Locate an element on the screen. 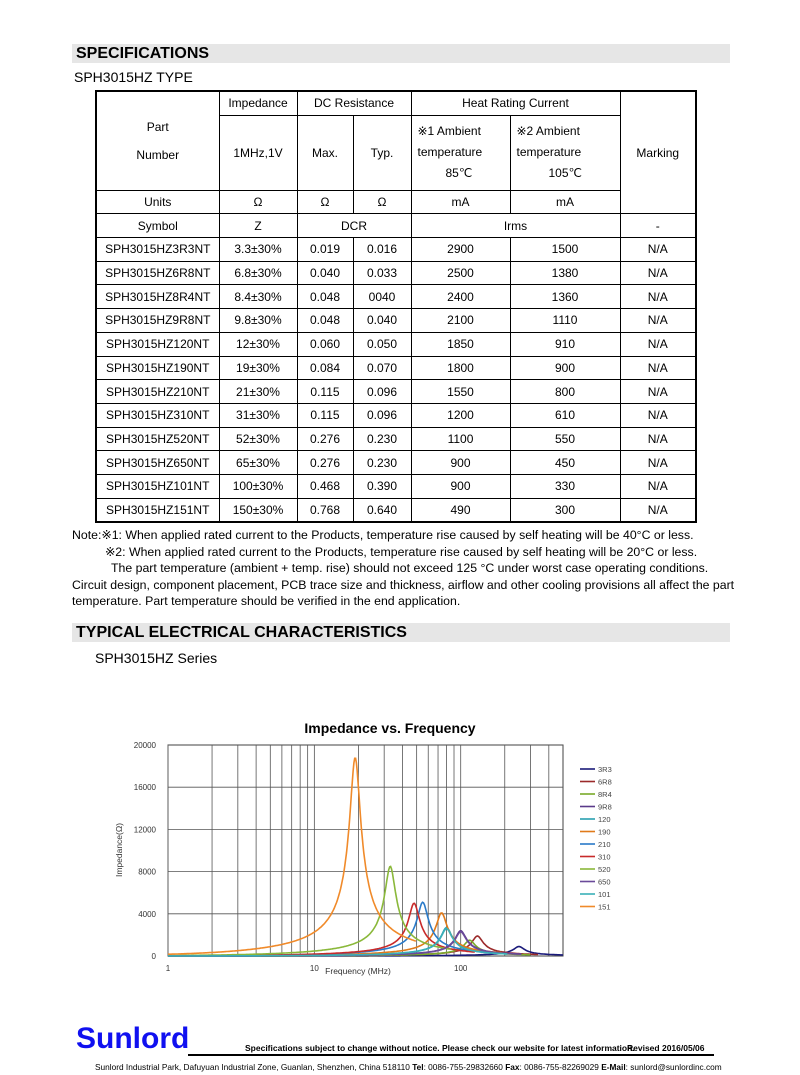 This screenshot has width=800, height=1075. table-cell: SPH3015HZ120NT is located at coordinates (157, 344).